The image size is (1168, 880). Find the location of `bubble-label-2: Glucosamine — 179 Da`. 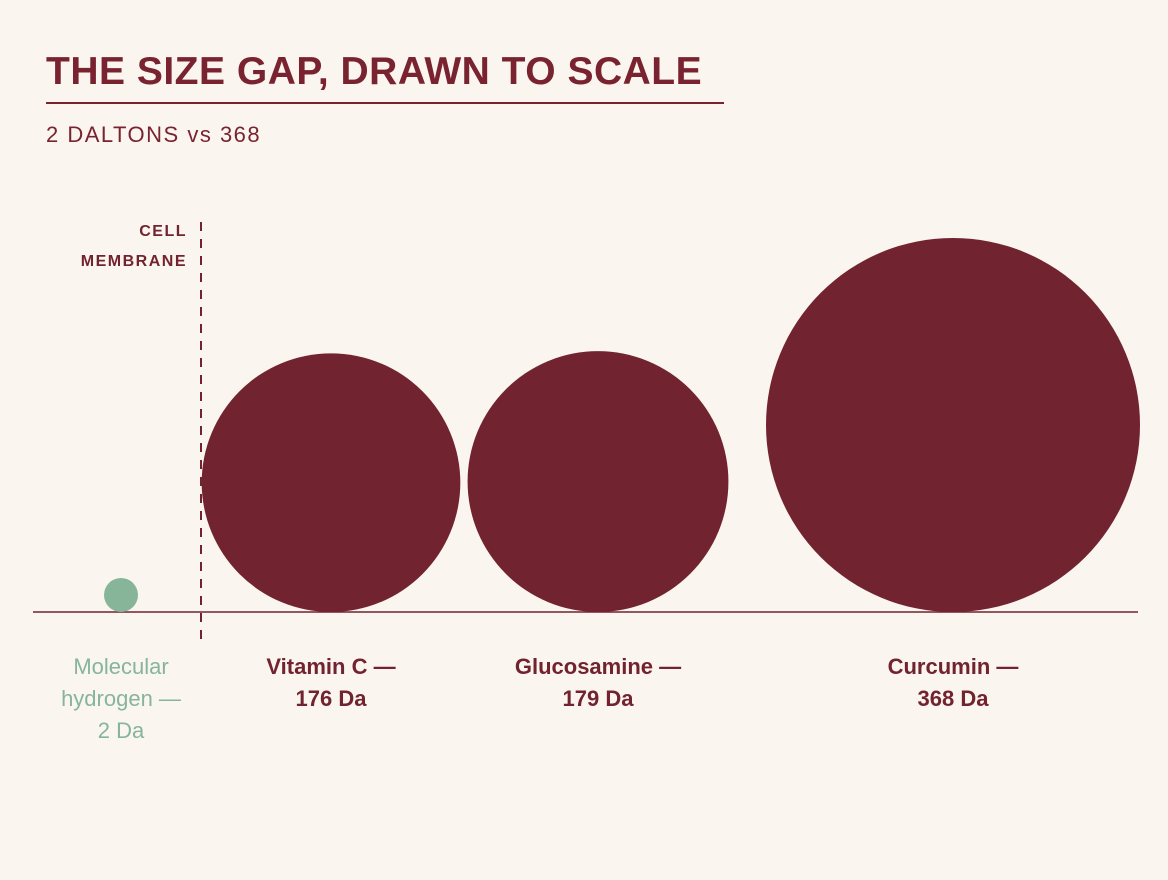

bubble-label-2: Glucosamine — 179 Da is located at coordinates (598, 682).